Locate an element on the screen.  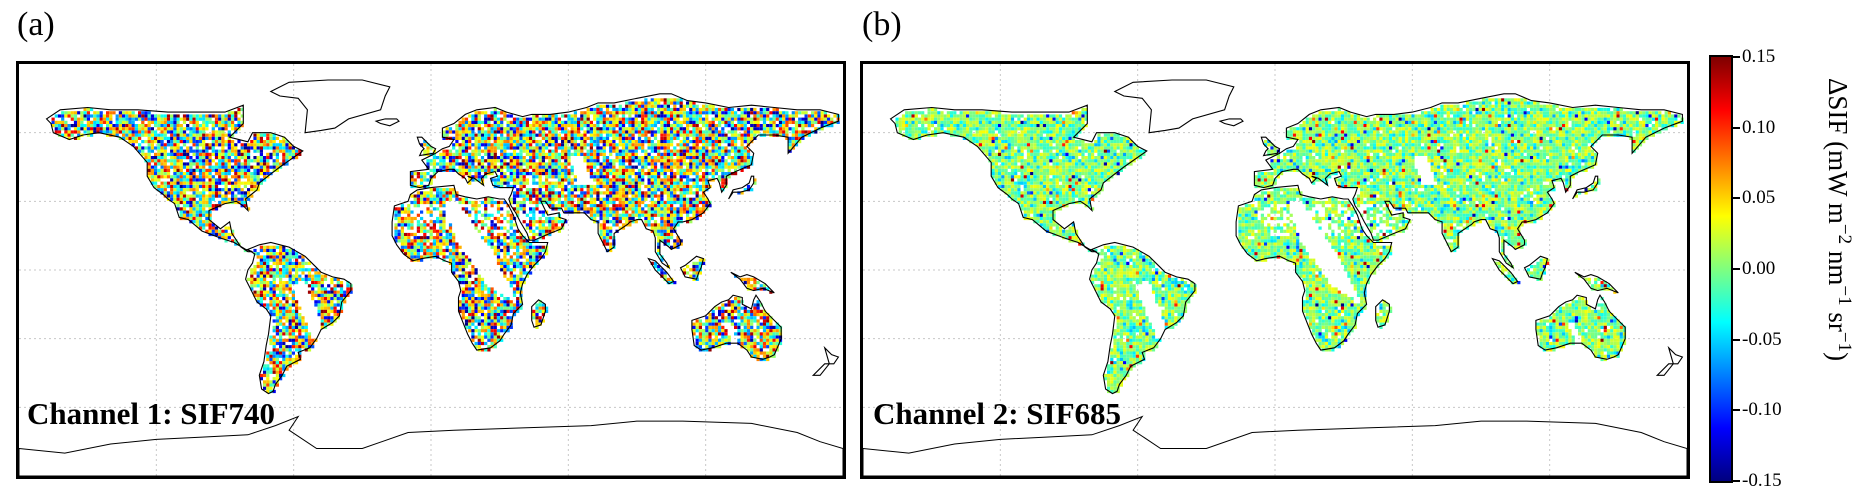
channel-label-b: Channel 2: SIF685 is located at coordinates (997, 413).